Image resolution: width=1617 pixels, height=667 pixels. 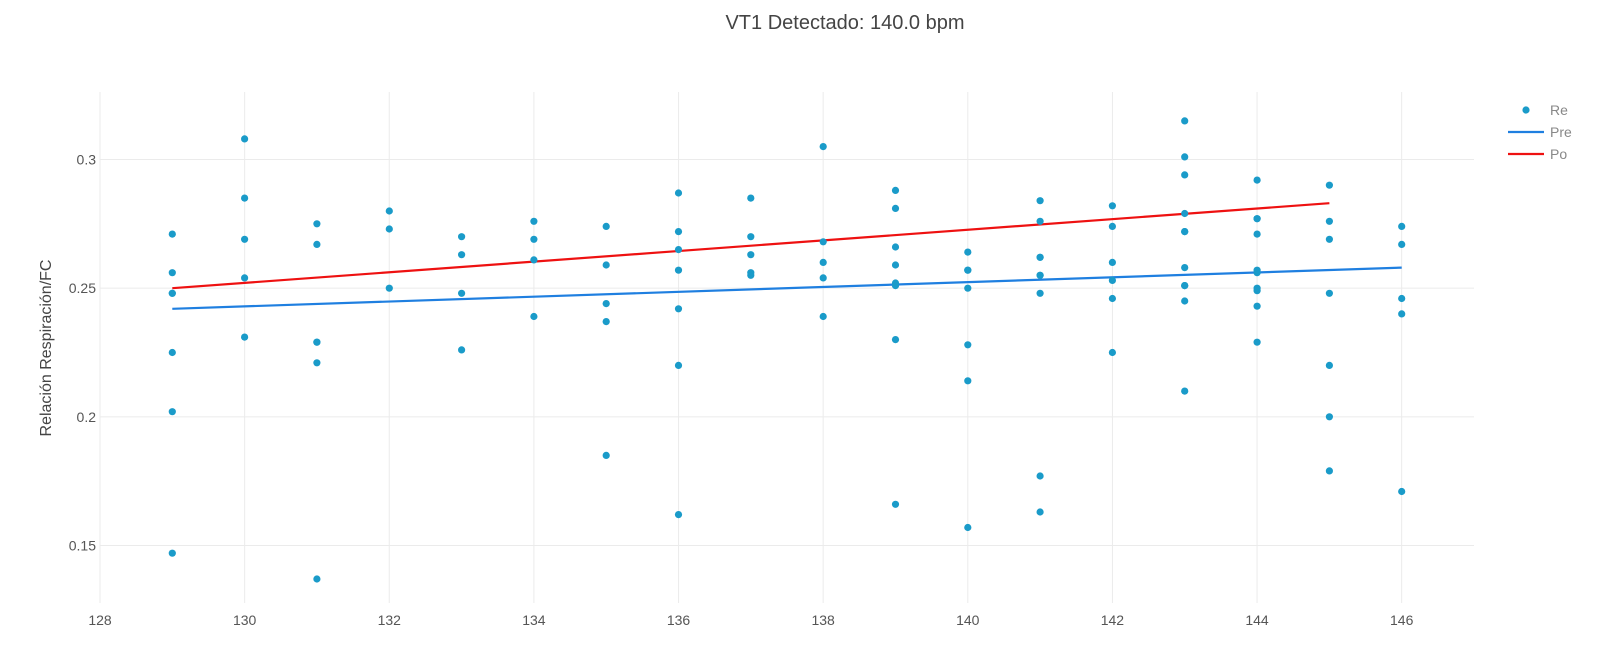 What do you see at coordinates (1257, 620) in the screenshot?
I see `x-tick-label: 144` at bounding box center [1257, 620].